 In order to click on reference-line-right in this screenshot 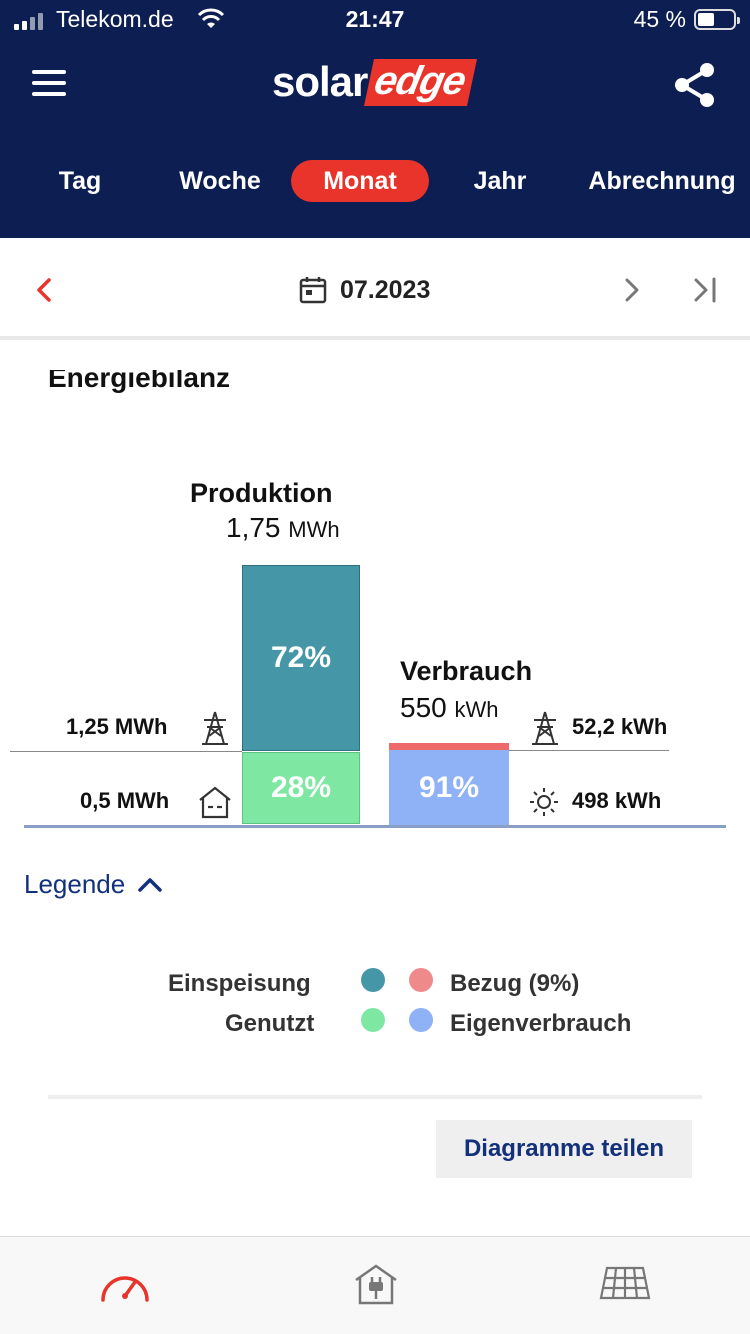, I will do `click(589, 750)`.